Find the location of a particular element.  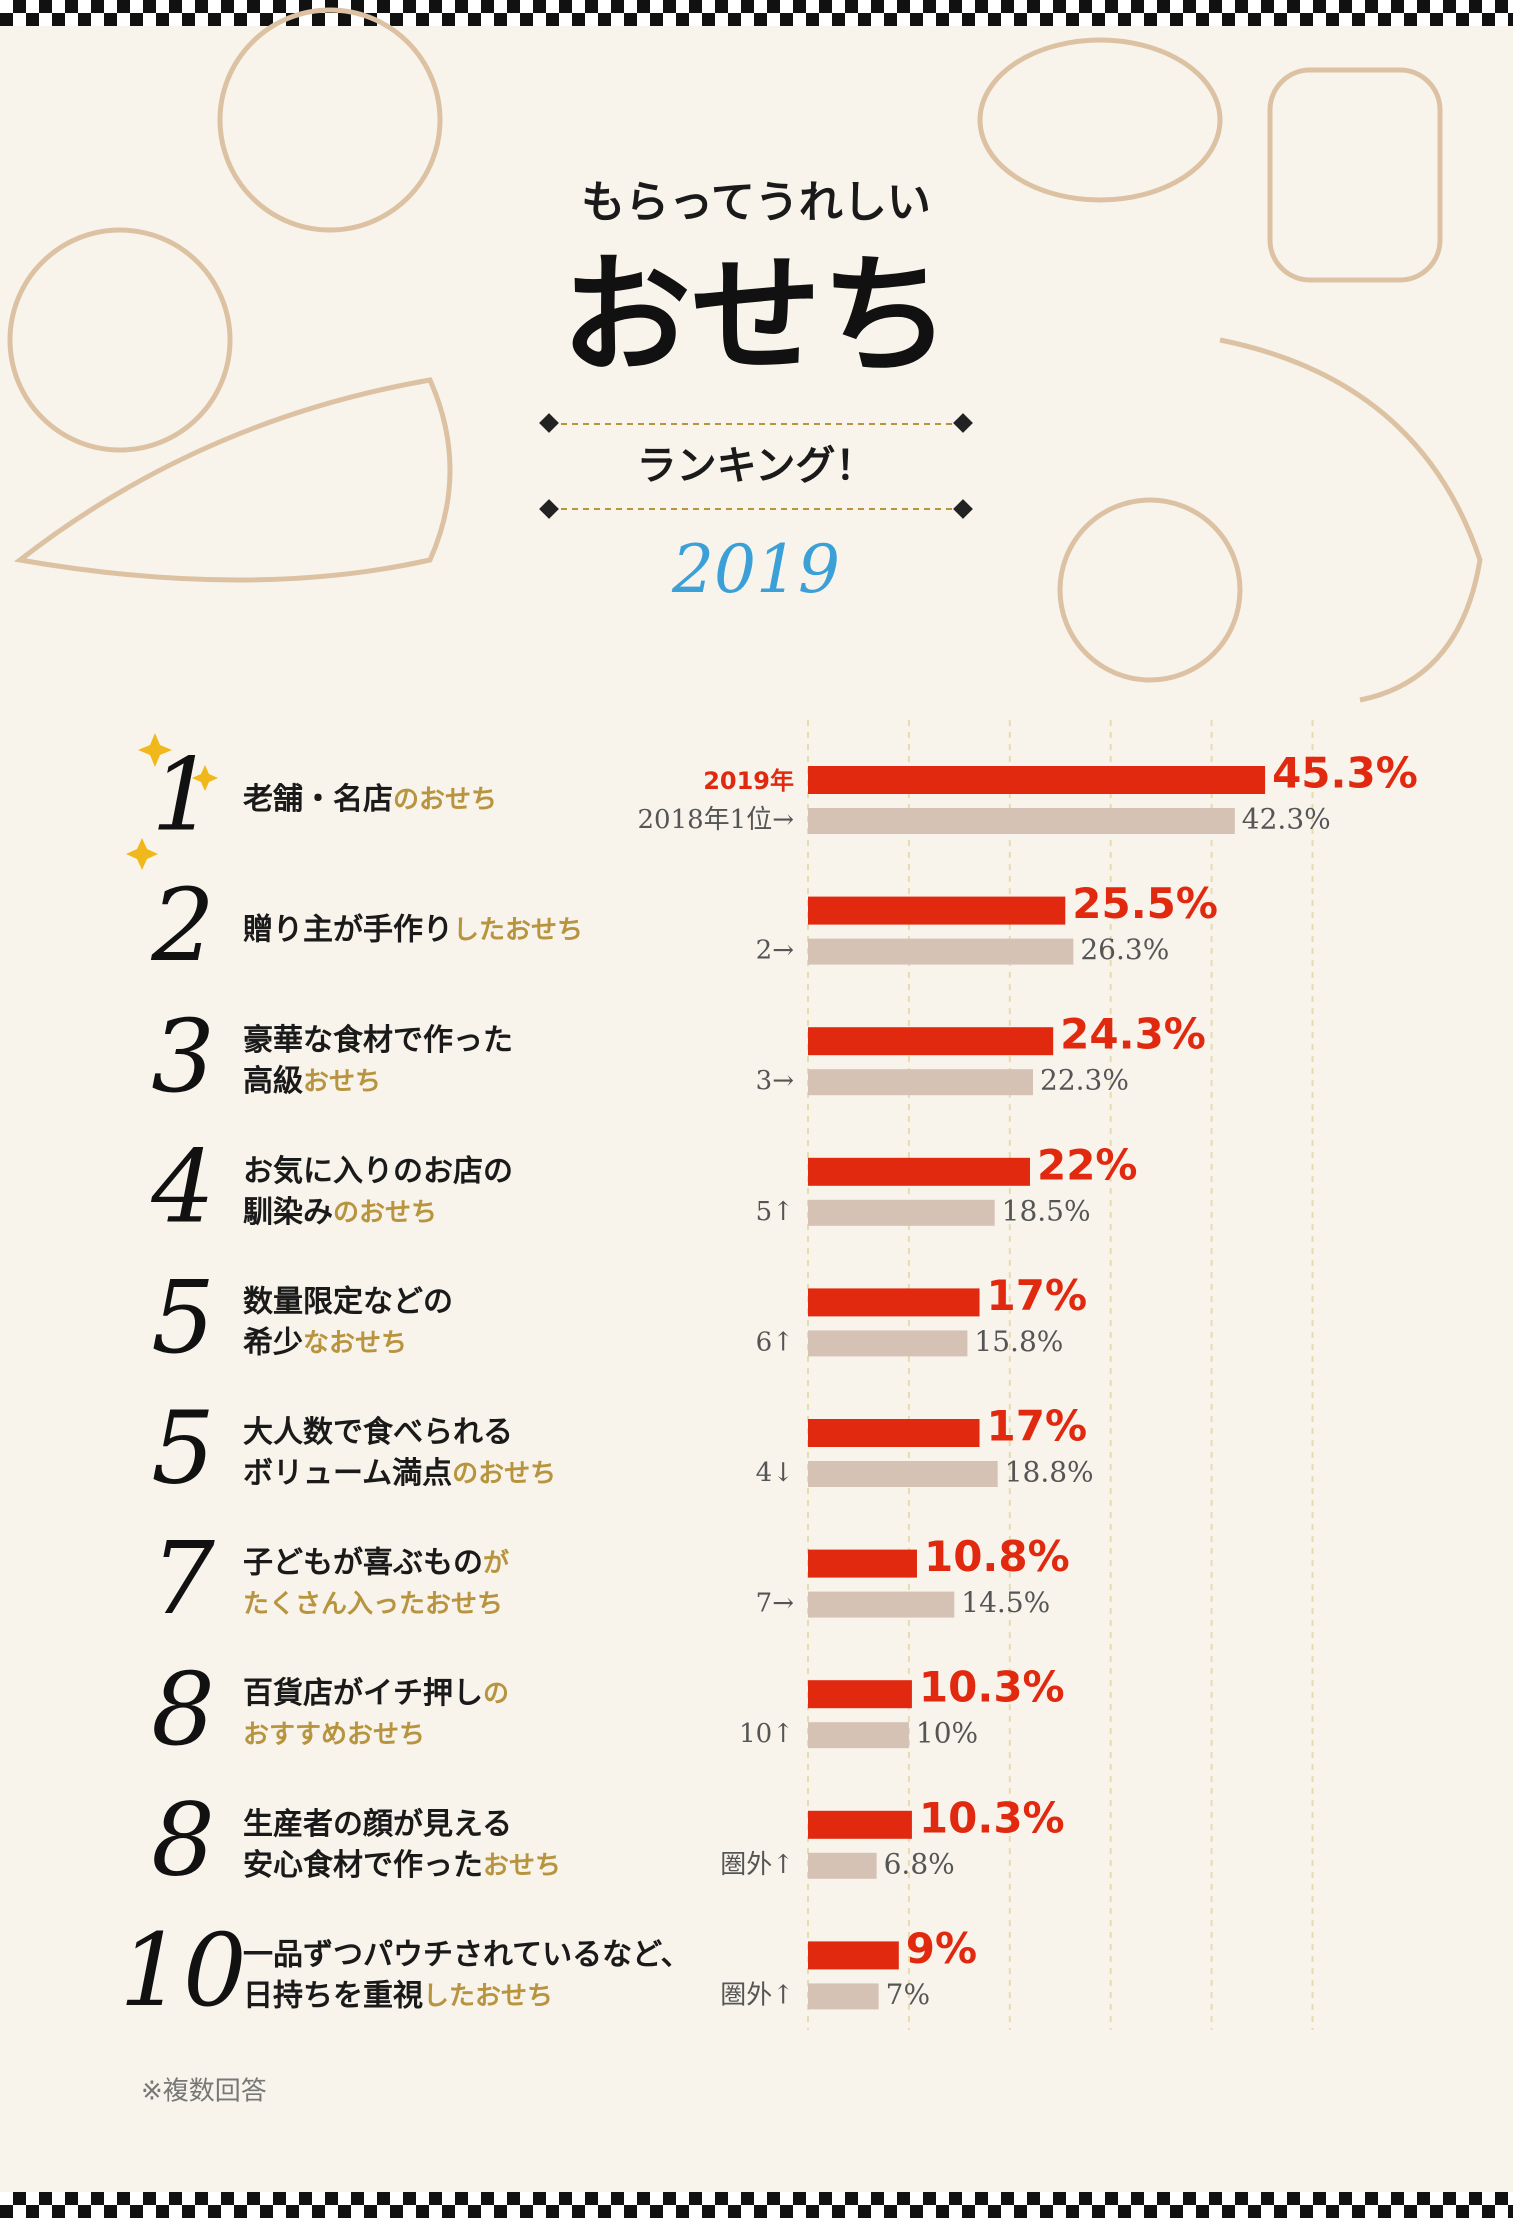

label-part: 高級 is located at coordinates (273, 1081).